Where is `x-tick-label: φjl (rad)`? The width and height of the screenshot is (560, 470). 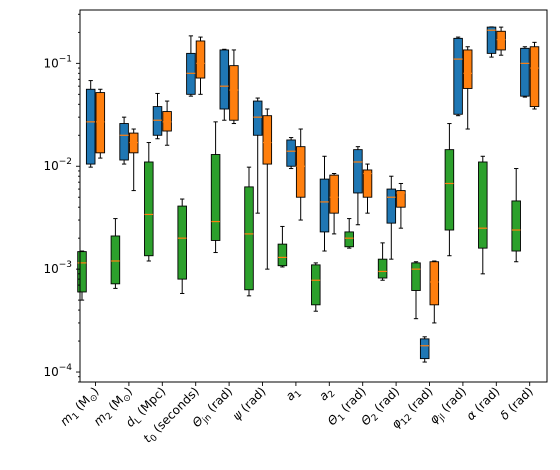
x-tick-label: φjl (rad) is located at coordinates (449, 406).